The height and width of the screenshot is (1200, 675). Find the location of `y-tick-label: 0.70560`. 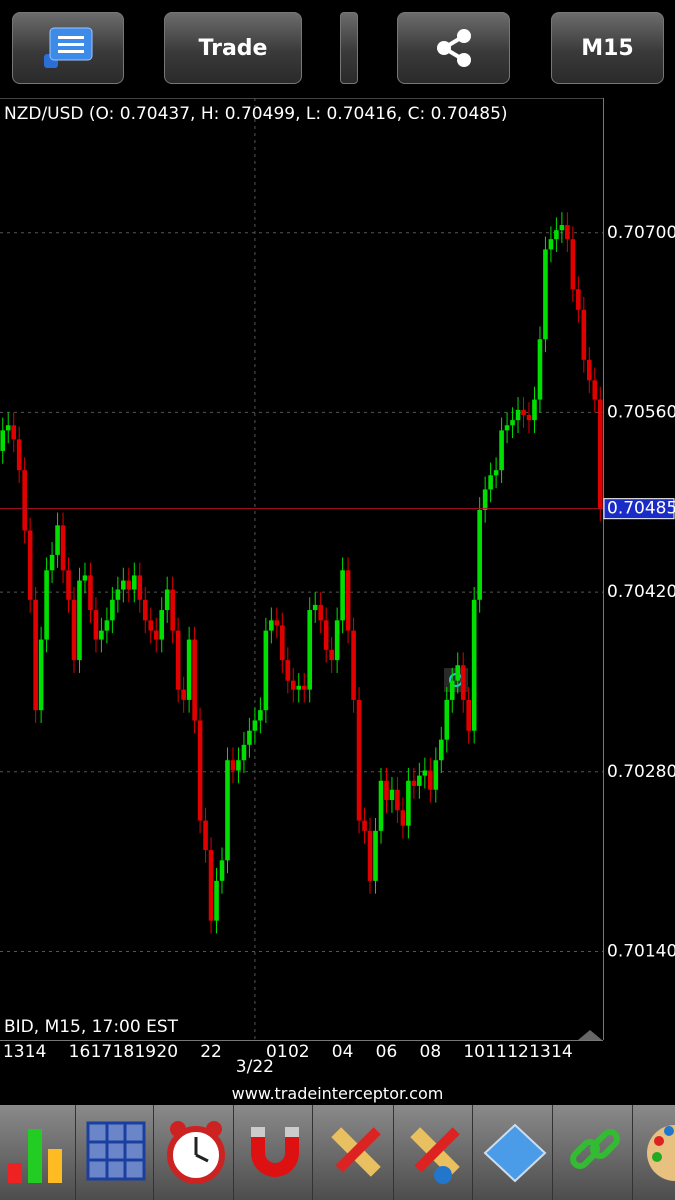

y-tick-label: 0.70560 is located at coordinates (641, 412).